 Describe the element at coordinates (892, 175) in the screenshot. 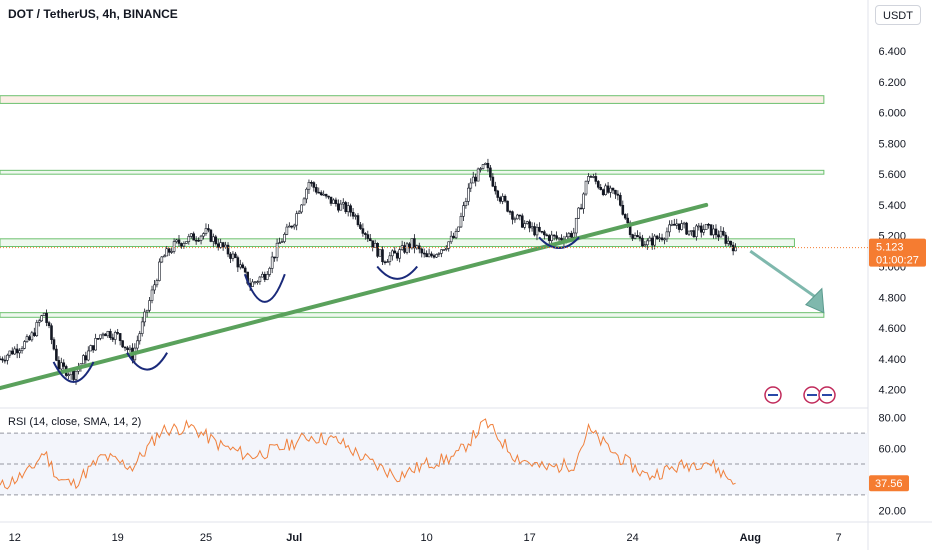

I see `price-tick-label: 5.600` at that location.